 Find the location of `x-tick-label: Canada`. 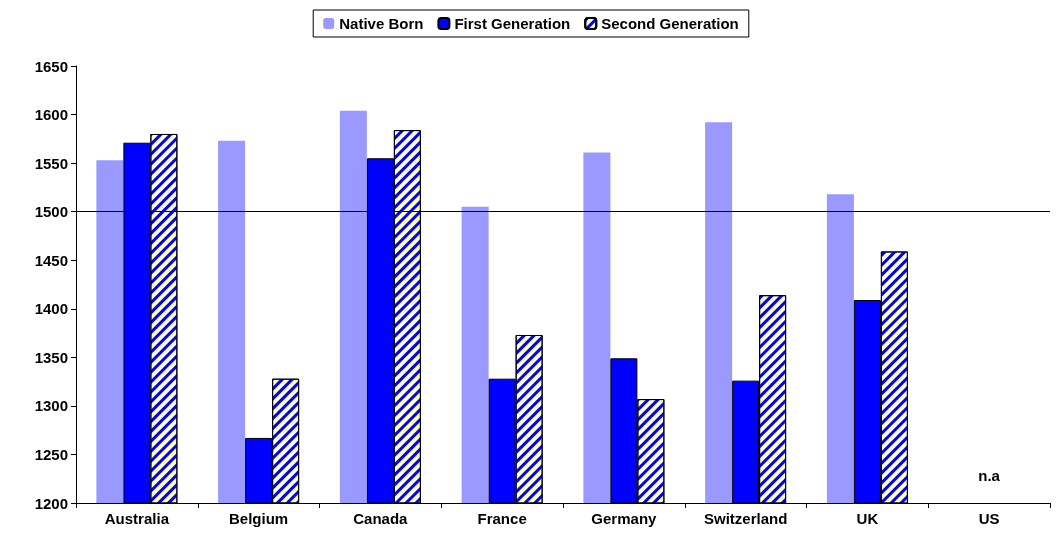

x-tick-label: Canada is located at coordinates (381, 518).